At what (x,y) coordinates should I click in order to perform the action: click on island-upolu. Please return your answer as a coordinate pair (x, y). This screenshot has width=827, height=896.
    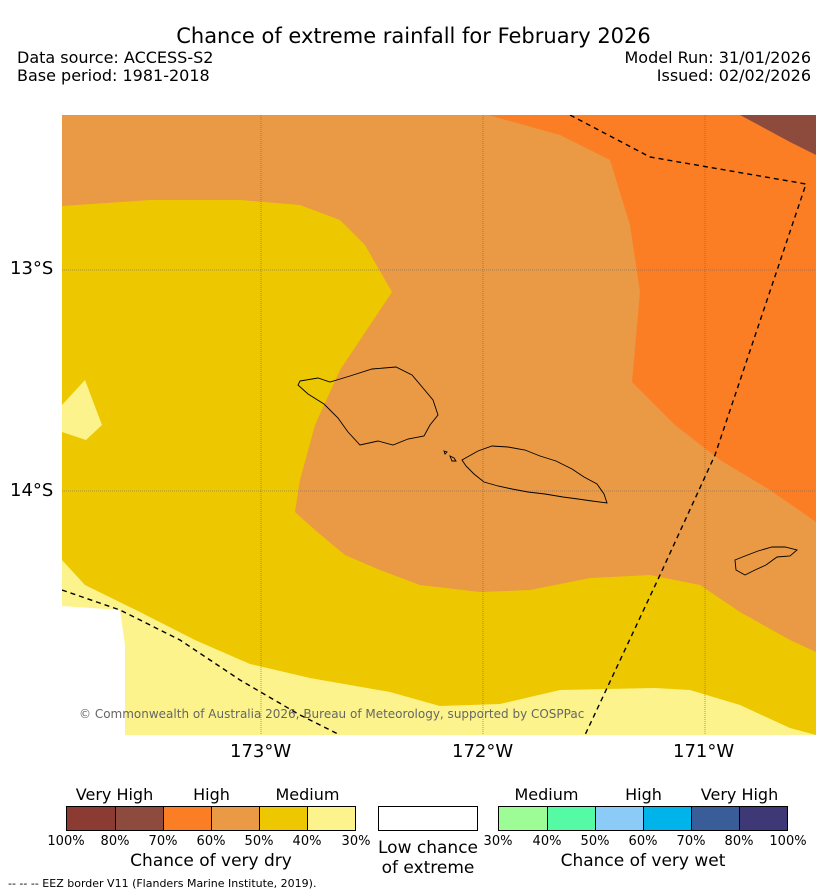
    Looking at the image, I should click on (534, 474).